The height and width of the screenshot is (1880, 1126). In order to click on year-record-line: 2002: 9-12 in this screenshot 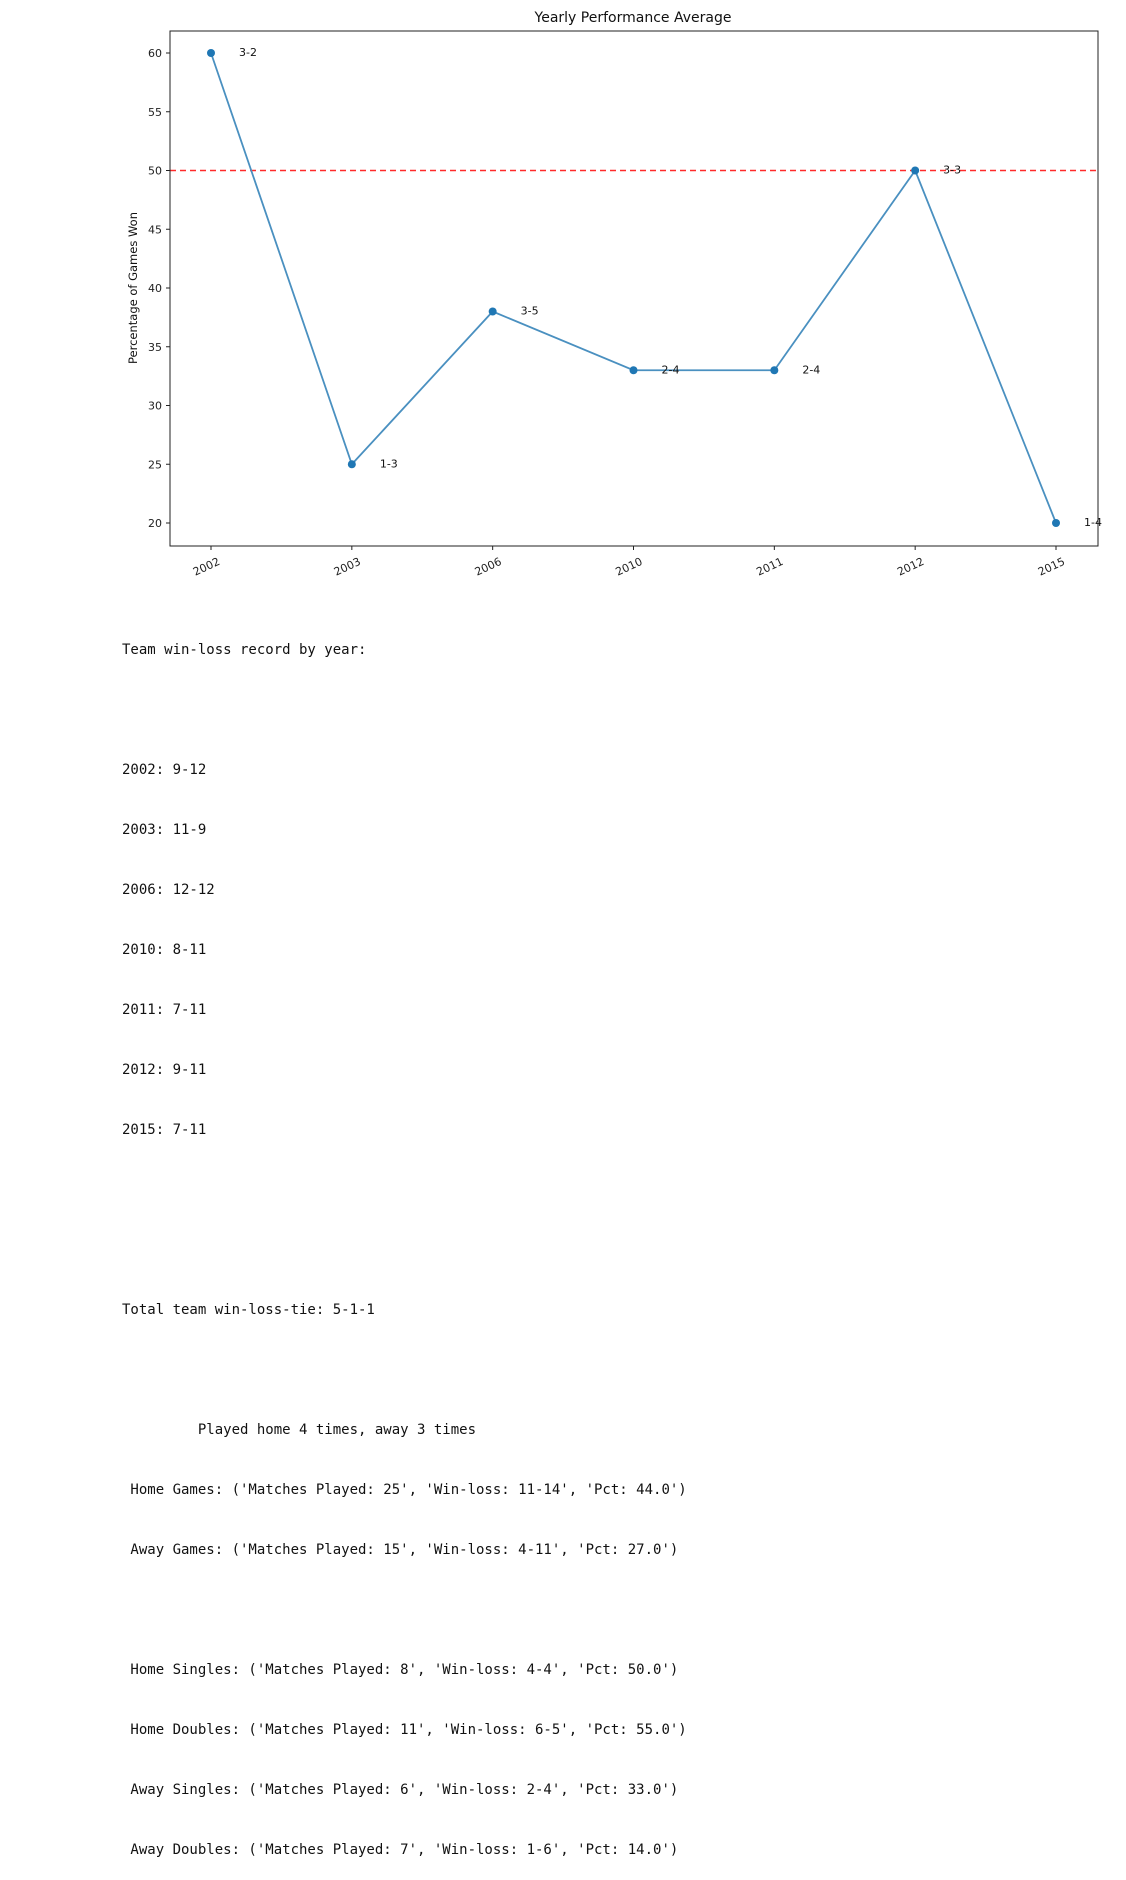, I will do `click(164, 770)`.